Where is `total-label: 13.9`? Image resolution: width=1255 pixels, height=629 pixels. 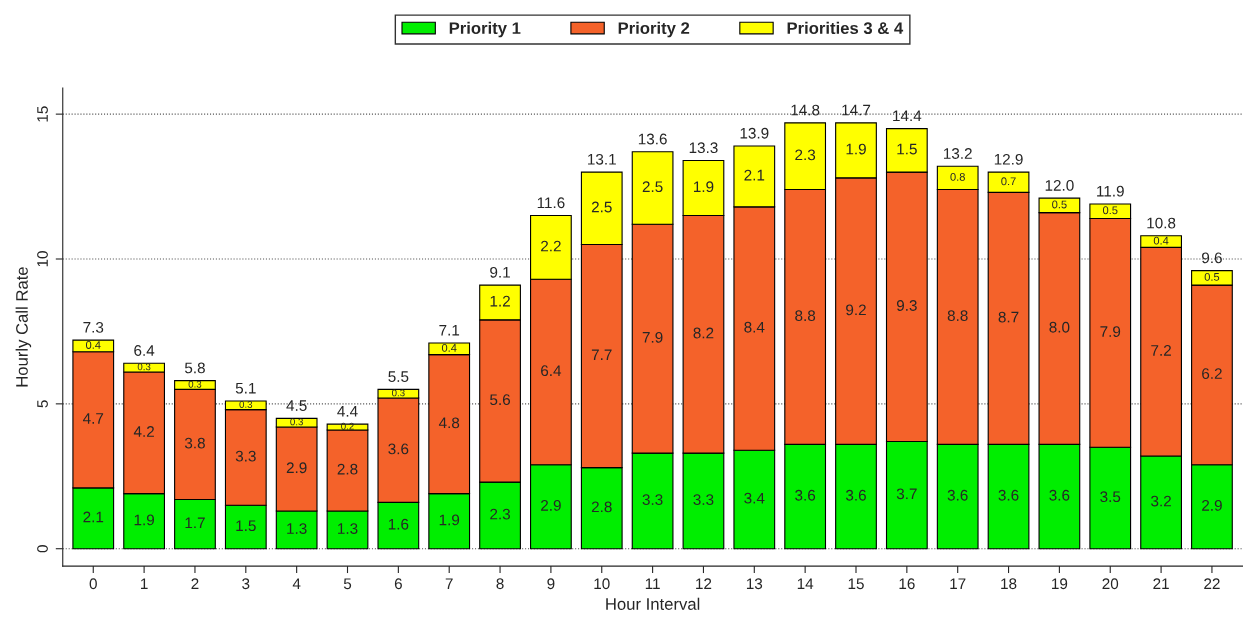 total-label: 13.9 is located at coordinates (754, 133).